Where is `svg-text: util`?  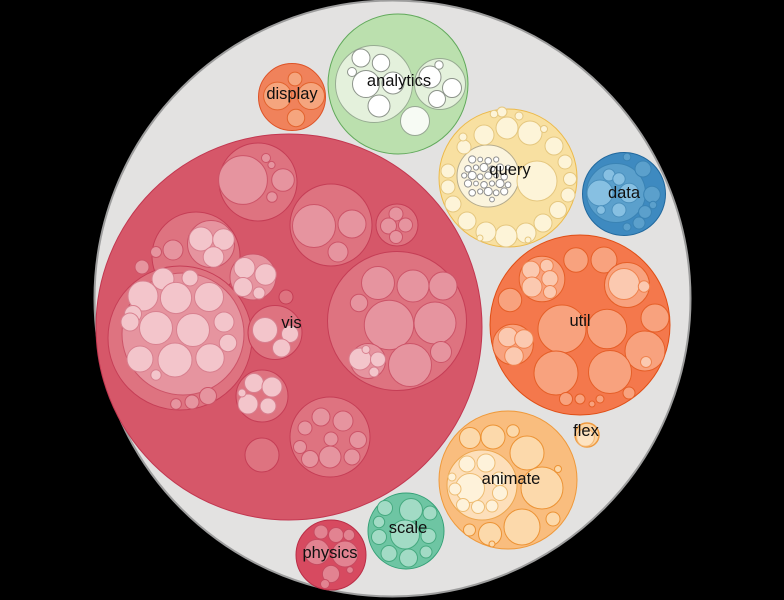 svg-text: util is located at coordinates (579, 321).